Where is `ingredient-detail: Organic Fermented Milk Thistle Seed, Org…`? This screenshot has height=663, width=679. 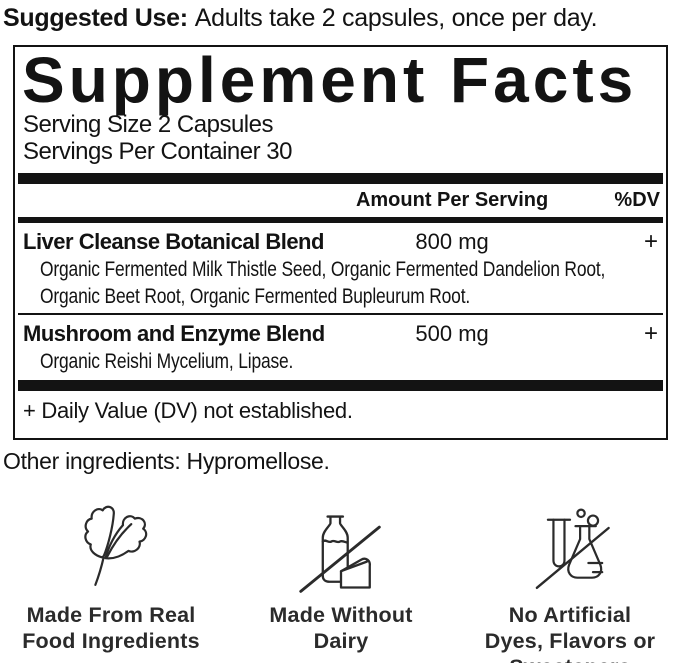 ingredient-detail: Organic Fermented Milk Thistle Seed, Org… is located at coordinates (323, 282).